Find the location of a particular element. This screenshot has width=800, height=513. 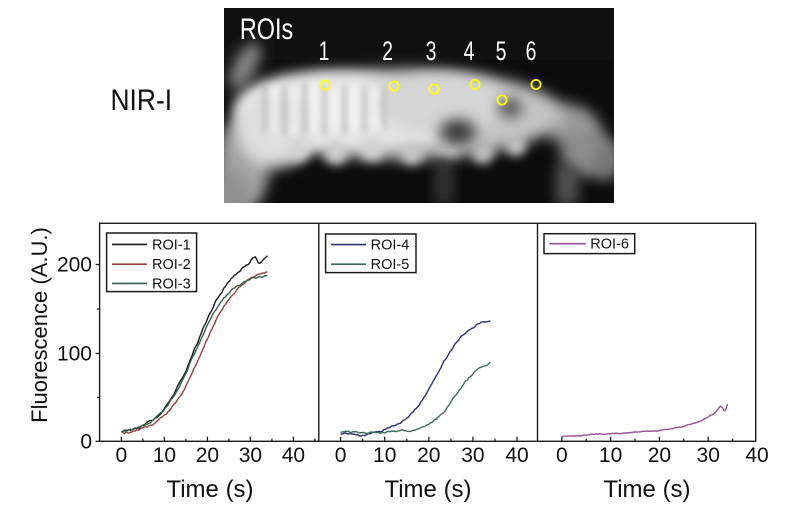

svg-text: ROI-6 is located at coordinates (609, 245).